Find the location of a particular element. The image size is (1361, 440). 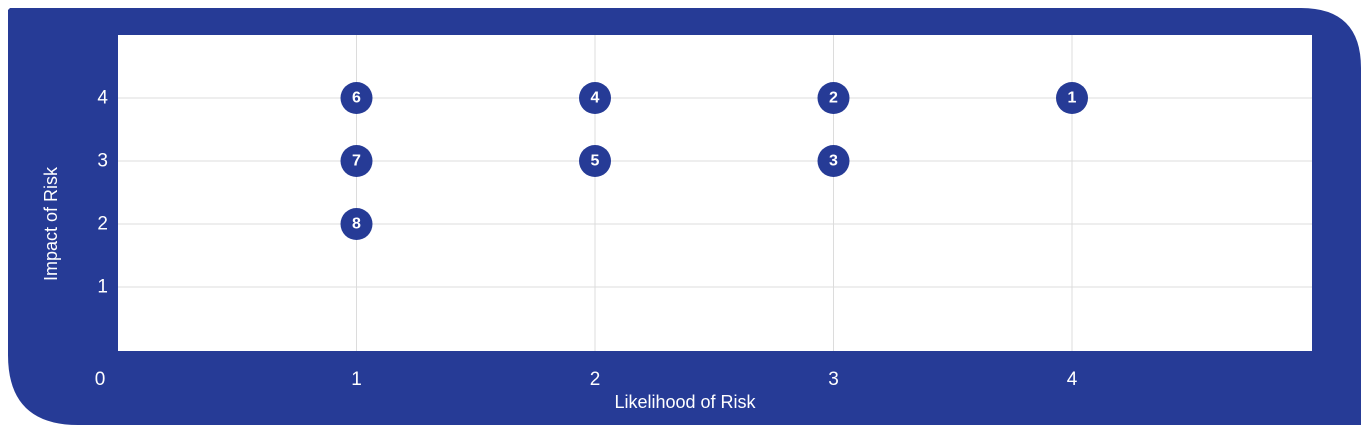

risk-point: 5 is located at coordinates (595, 161).